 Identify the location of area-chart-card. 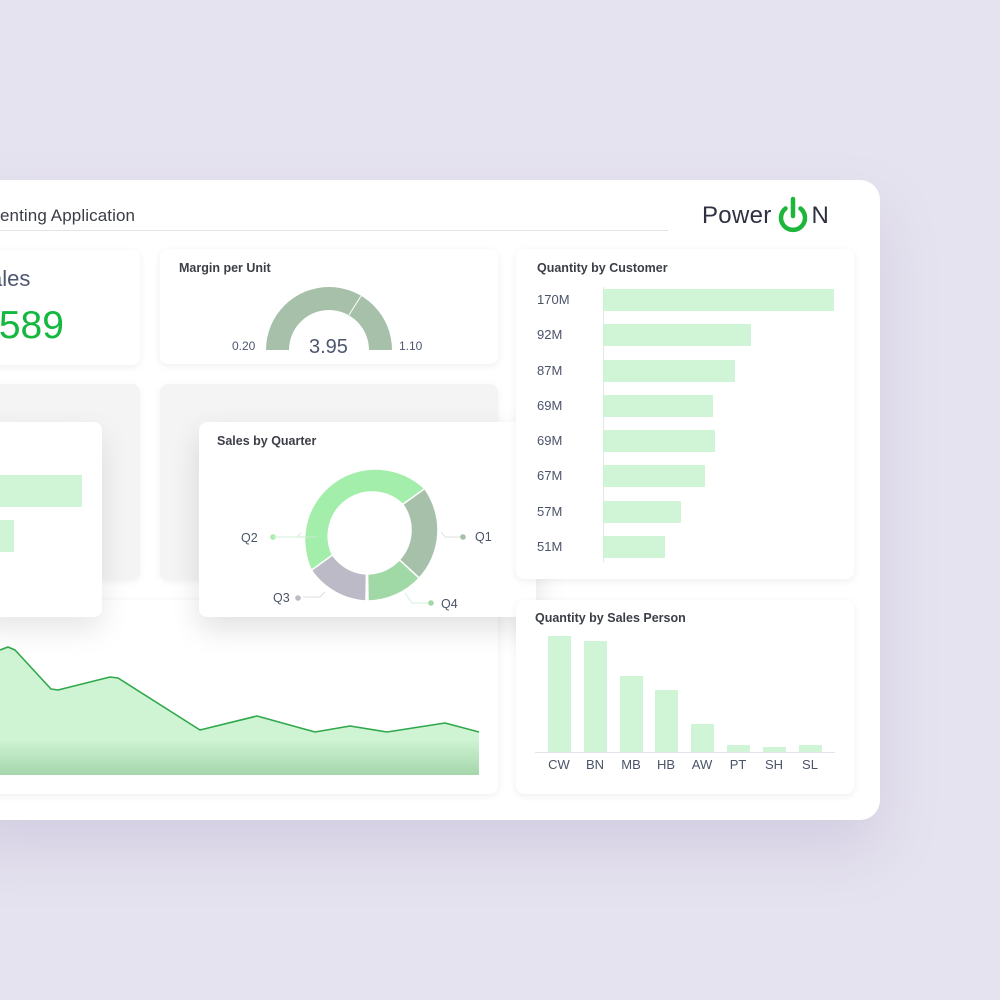
(249, 697).